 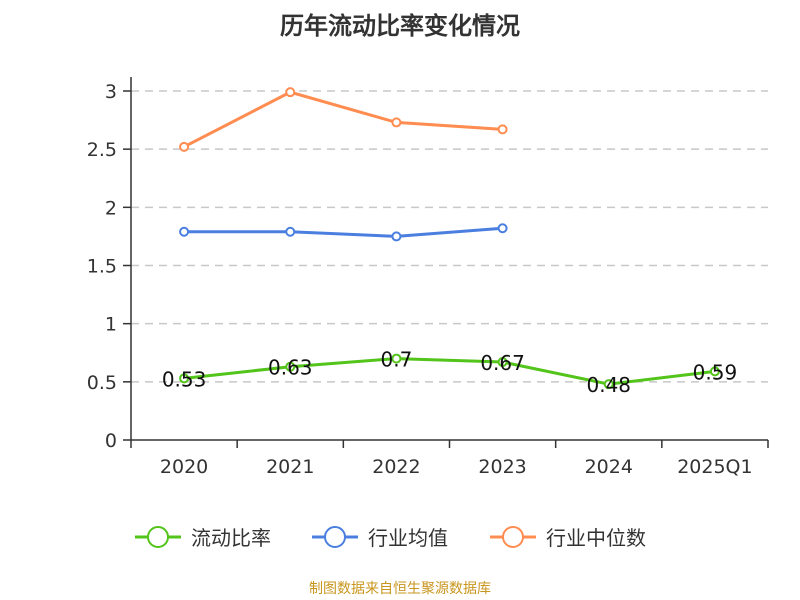 What do you see at coordinates (111, 208) in the screenshot?
I see `y-tick-label: 2` at bounding box center [111, 208].